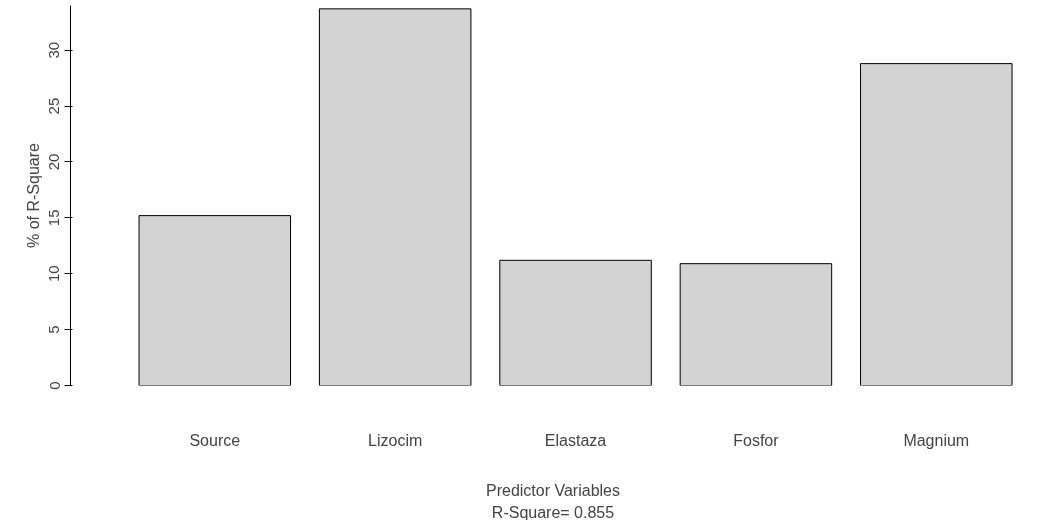  What do you see at coordinates (54, 274) in the screenshot?
I see `y-tick-label: 10` at bounding box center [54, 274].